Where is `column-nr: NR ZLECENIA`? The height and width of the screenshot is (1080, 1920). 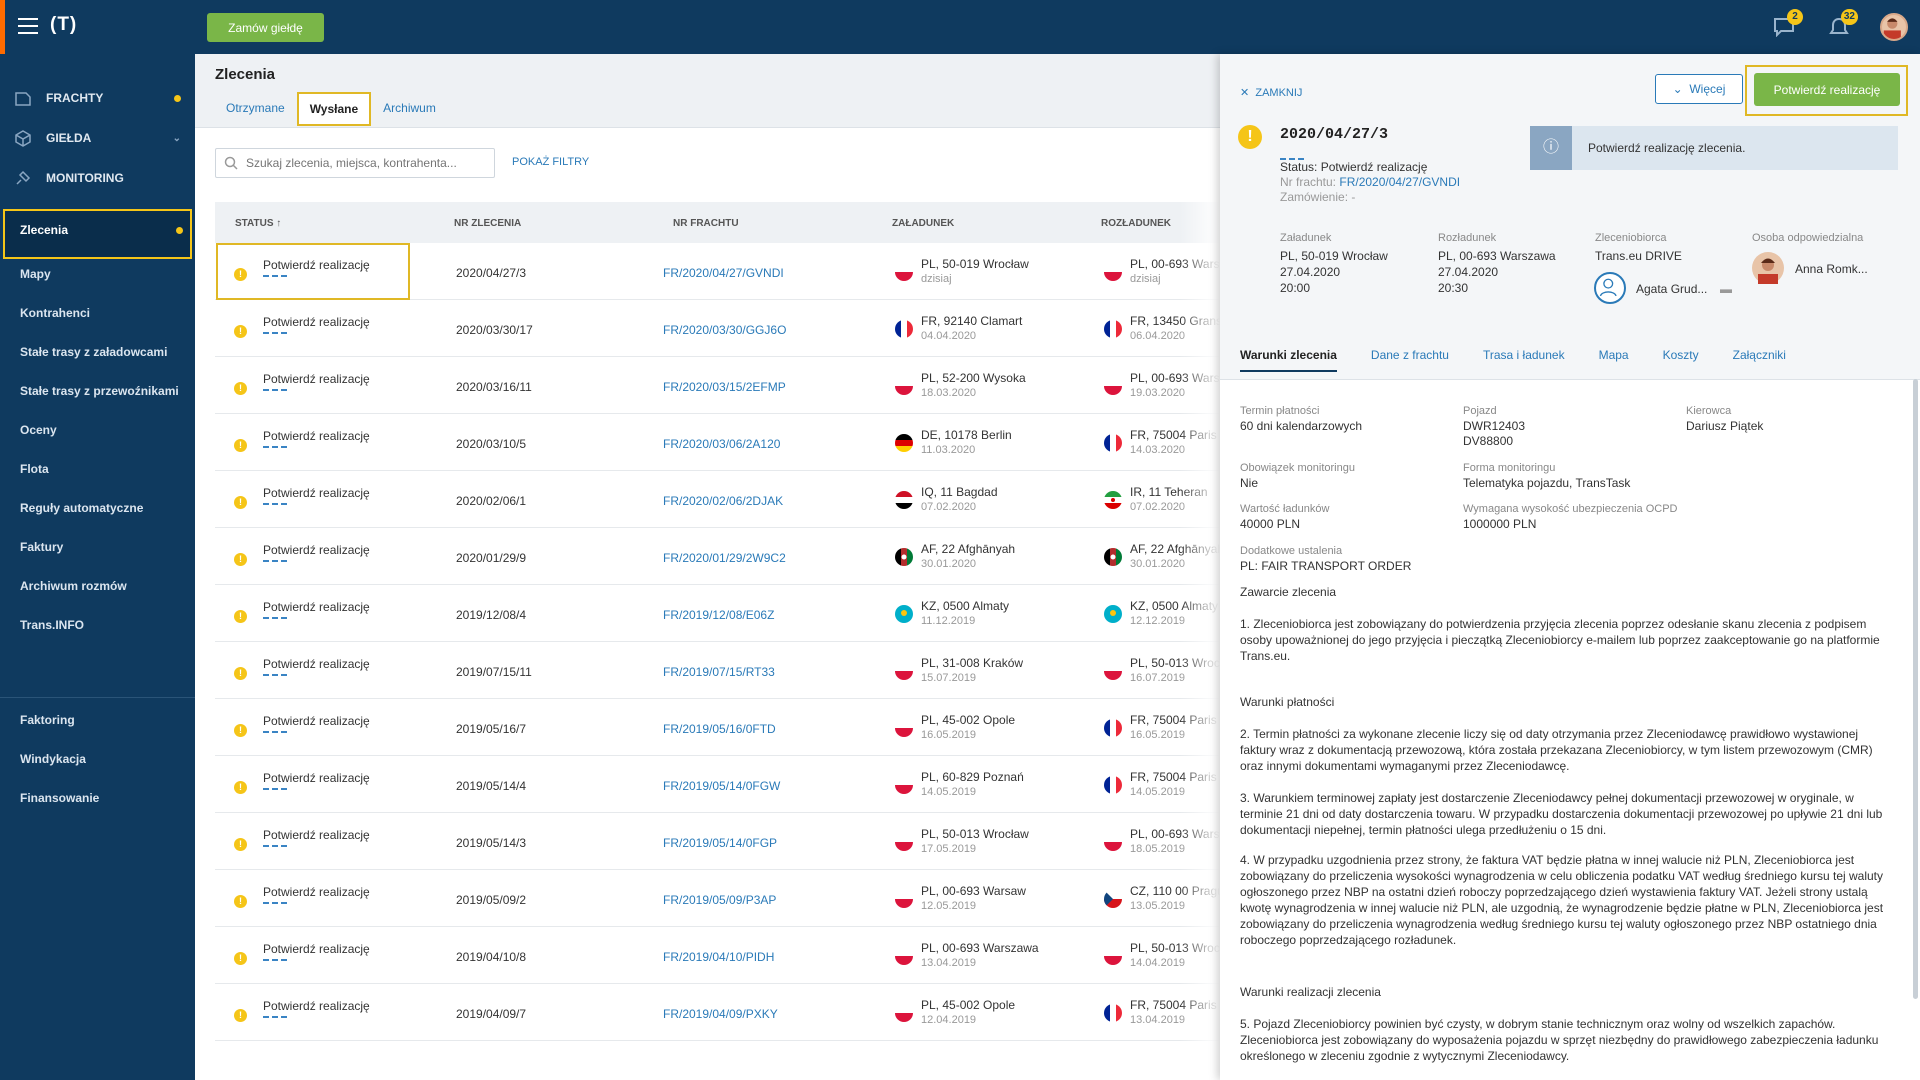 column-nr: NR ZLECENIA is located at coordinates (488, 223).